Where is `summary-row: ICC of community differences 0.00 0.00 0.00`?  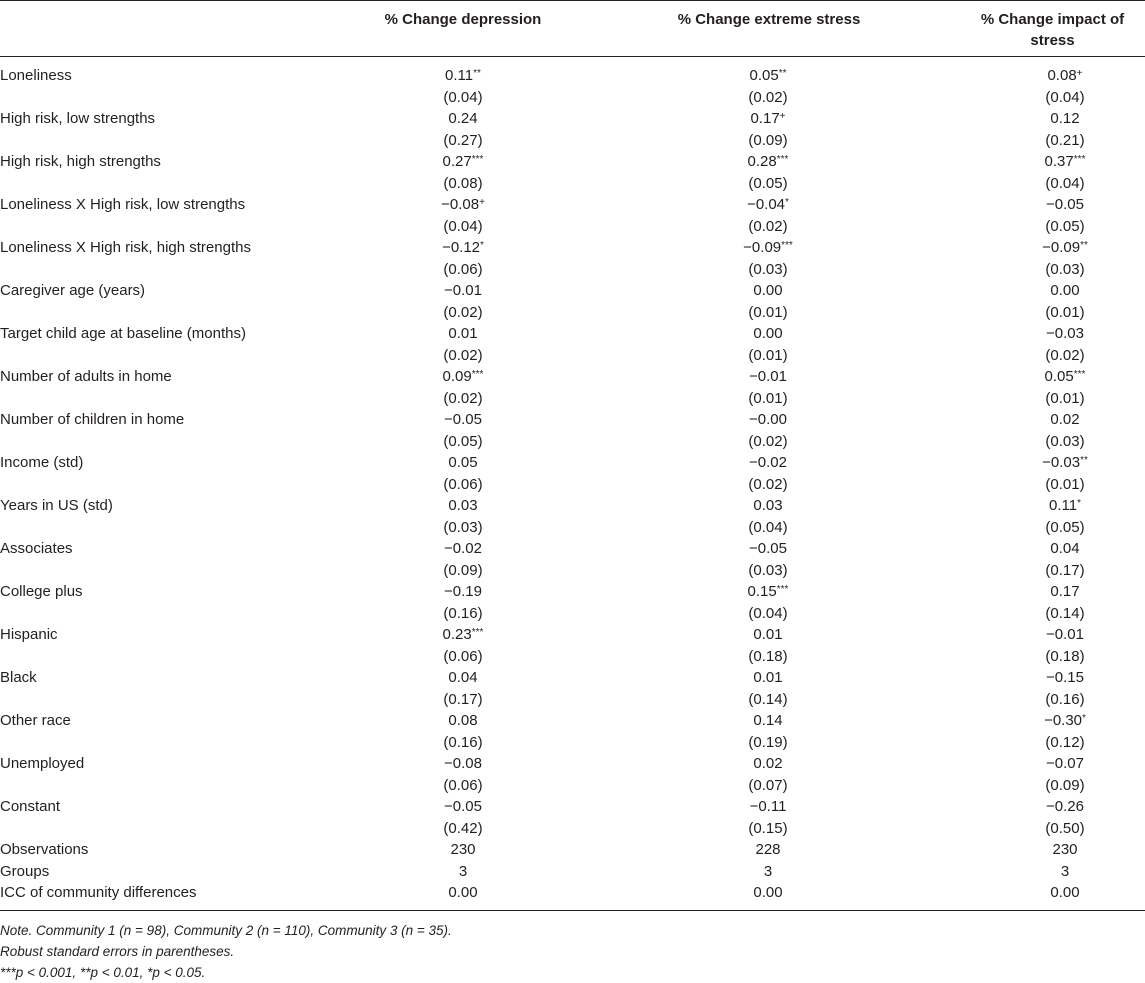
summary-row: ICC of community differences 0.00 0.00 0.00 is located at coordinates (572, 893).